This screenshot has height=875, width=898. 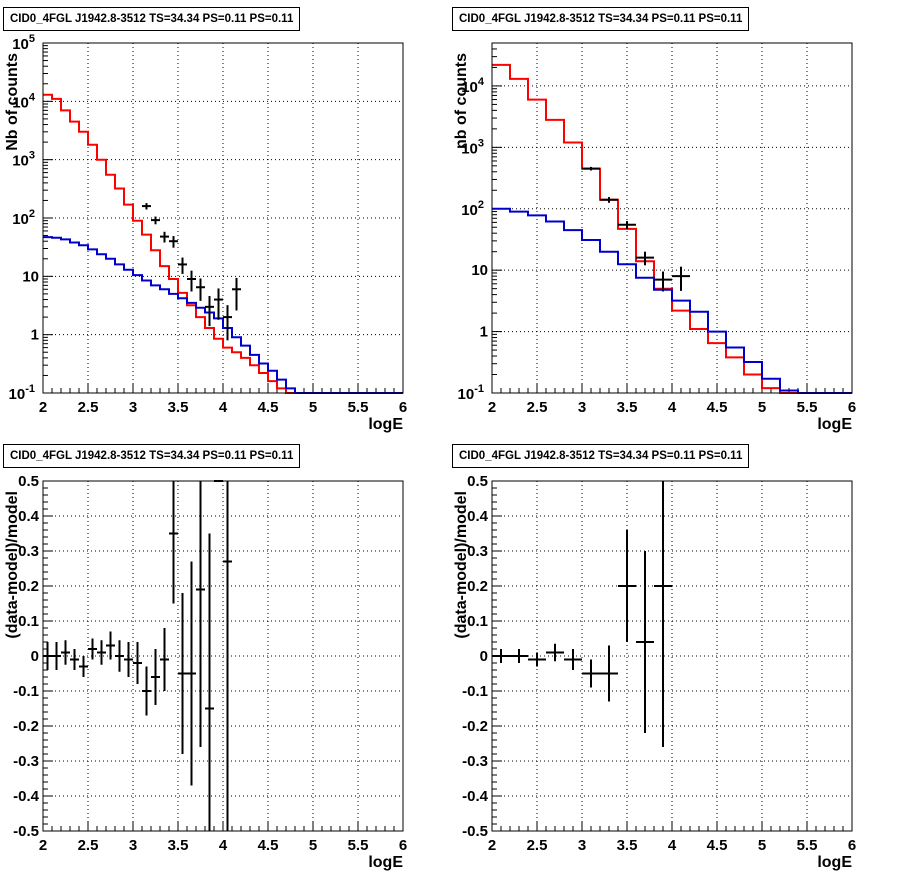 What do you see at coordinates (23, 218) in the screenshot?
I see `y-tick-label: 10²` at bounding box center [23, 218].